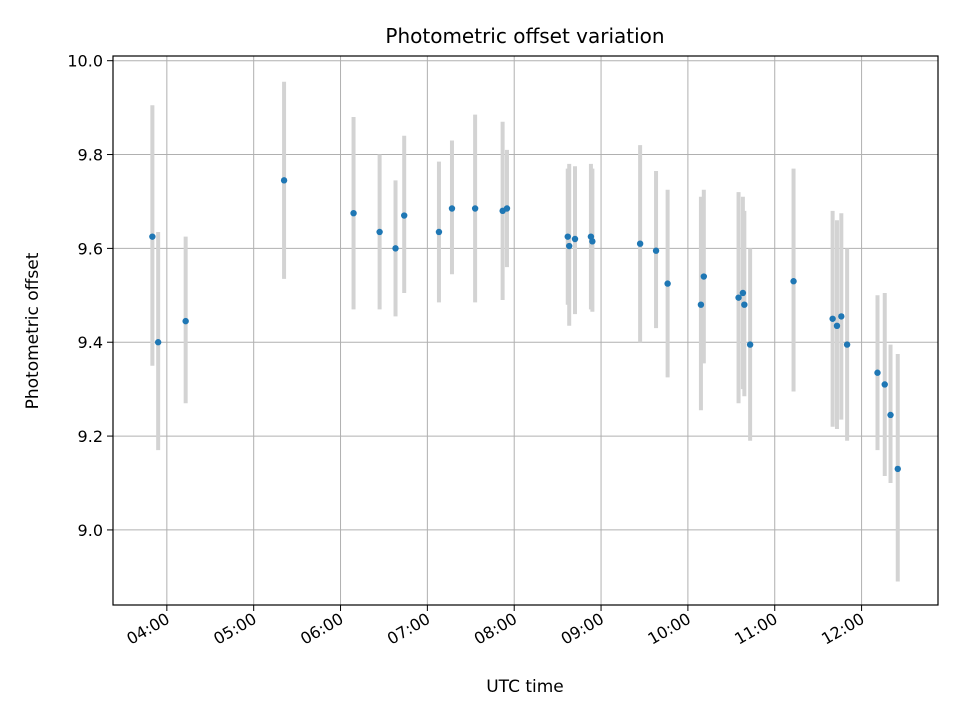 This screenshot has height=720, width=960. Describe the element at coordinates (524, 36) in the screenshot. I see `chart-title: Photometric offset variation` at that location.